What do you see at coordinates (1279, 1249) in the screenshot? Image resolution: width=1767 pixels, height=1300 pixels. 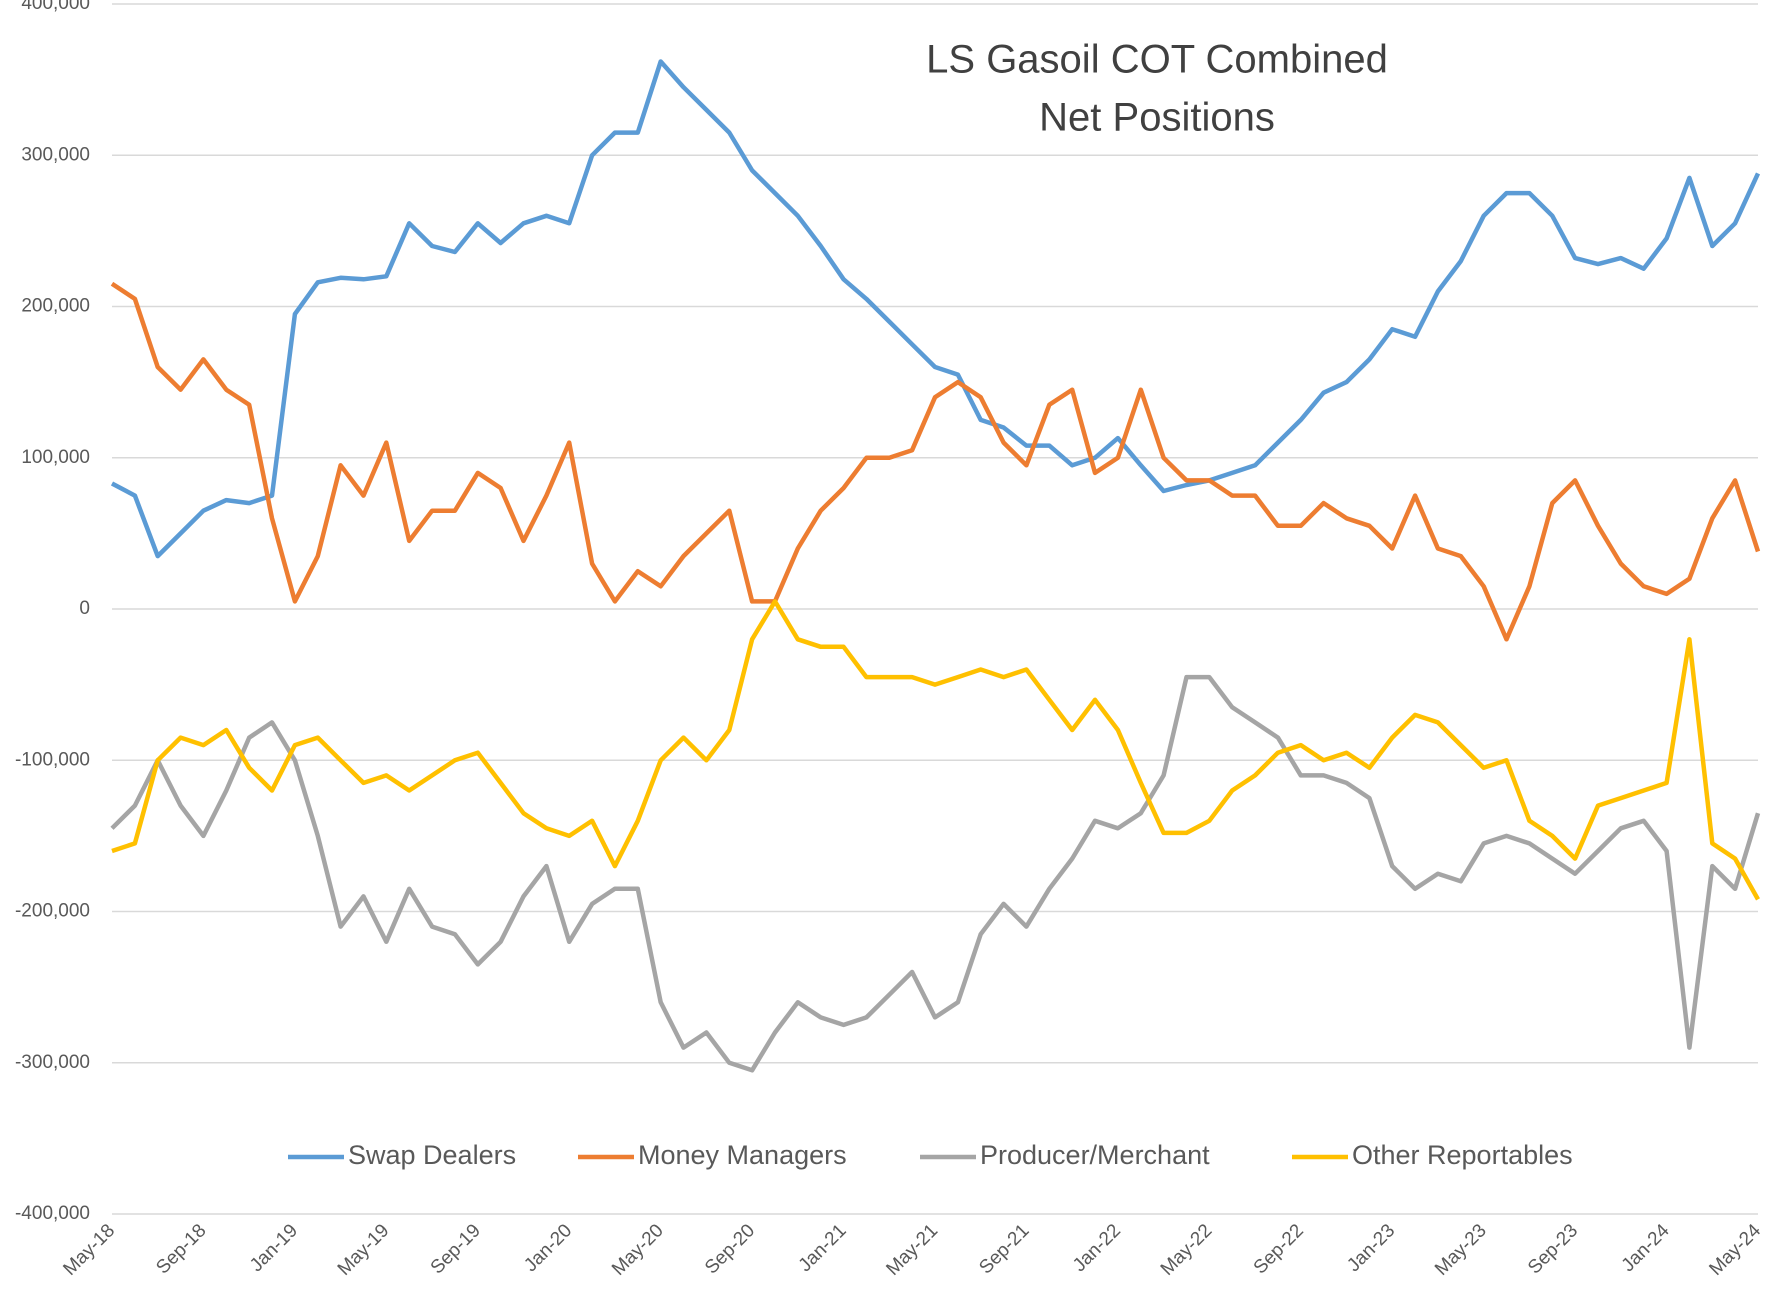 I see `x-tick-label: Sep-22` at bounding box center [1279, 1249].